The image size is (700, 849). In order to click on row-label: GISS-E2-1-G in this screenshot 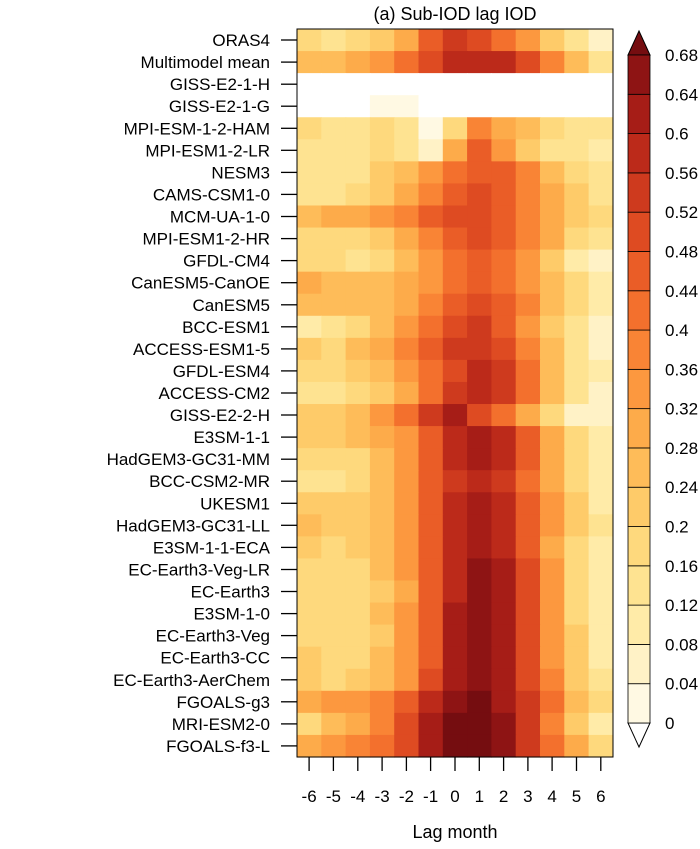, I will do `click(219, 106)`.